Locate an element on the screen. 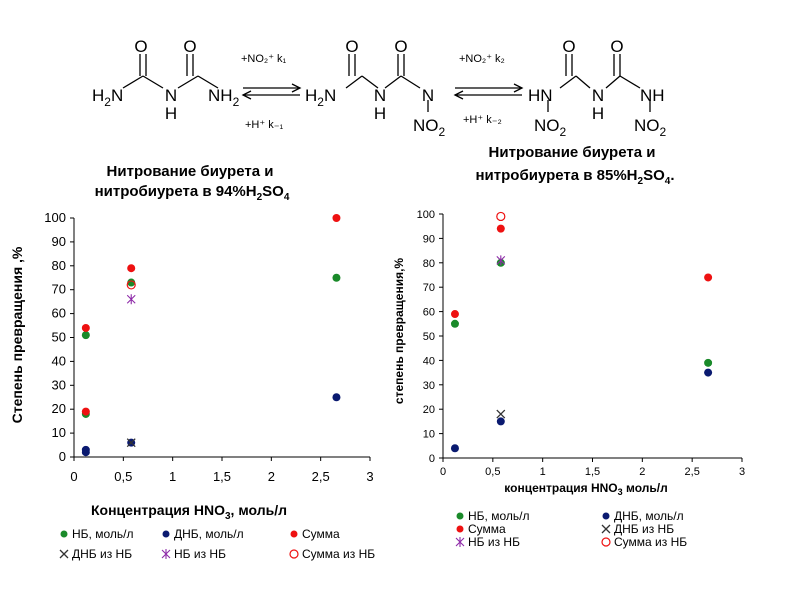 Image resolution: width=800 pixels, height=605 pixels. atom-h2n: H2N is located at coordinates (320, 97).